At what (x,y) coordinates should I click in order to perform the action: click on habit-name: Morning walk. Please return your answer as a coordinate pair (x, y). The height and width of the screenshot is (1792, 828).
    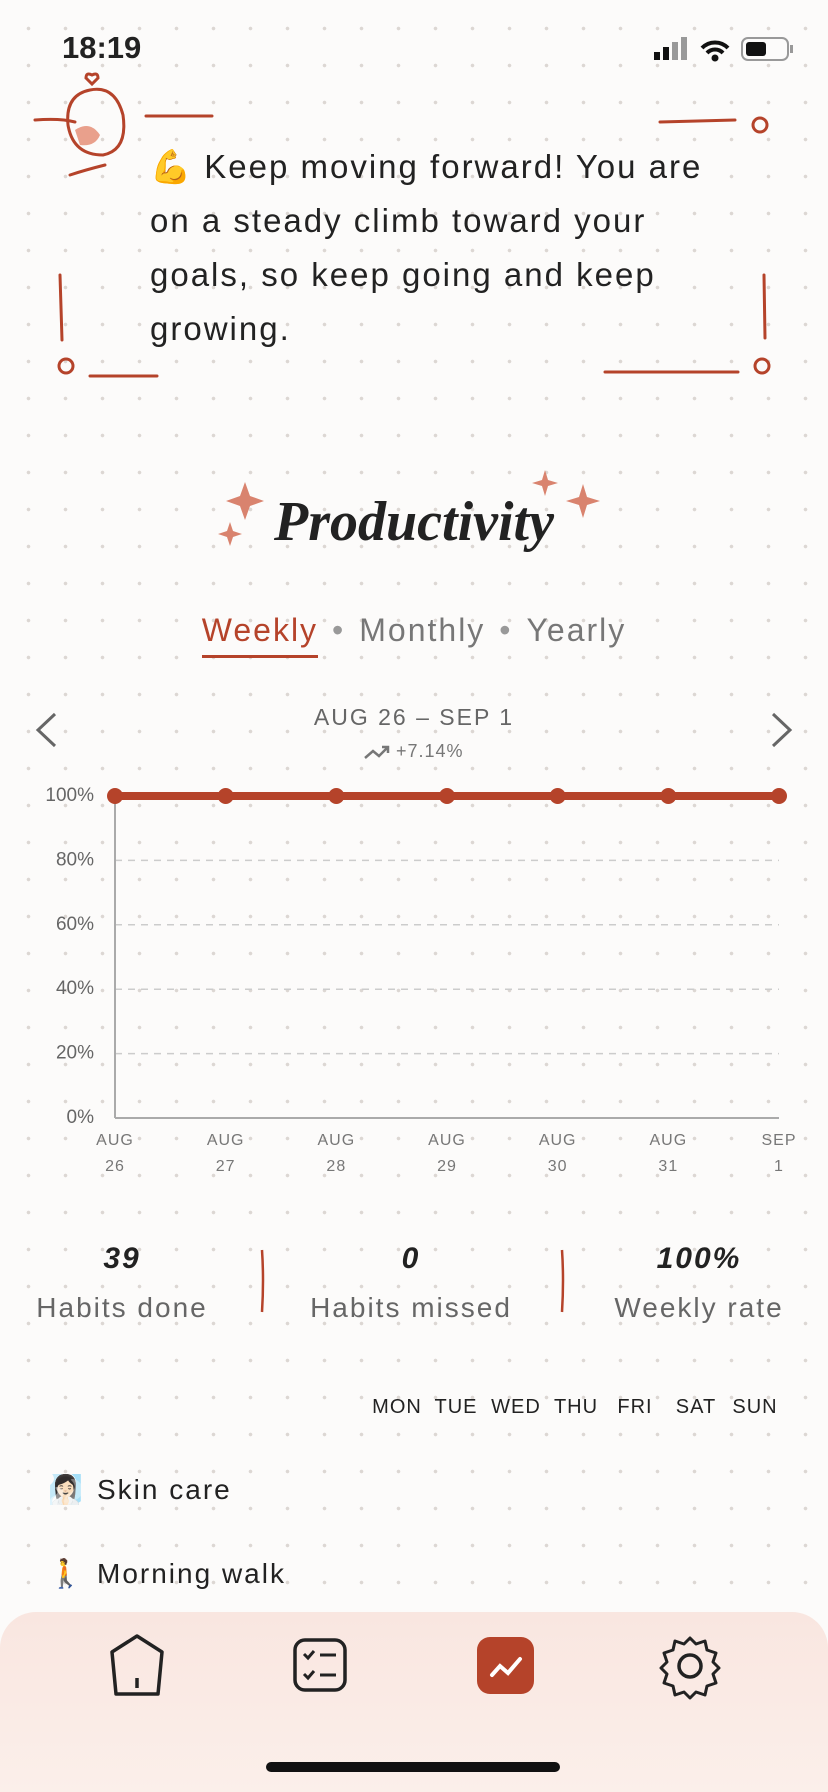
    Looking at the image, I should click on (191, 1573).